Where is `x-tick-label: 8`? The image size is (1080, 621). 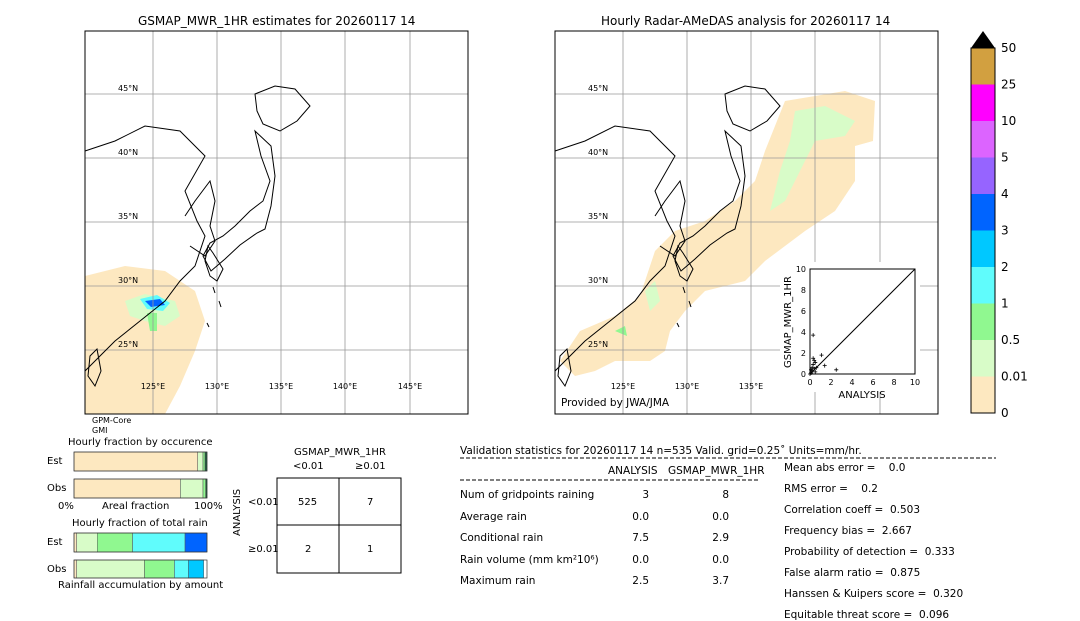 x-tick-label: 8 is located at coordinates (893, 382).